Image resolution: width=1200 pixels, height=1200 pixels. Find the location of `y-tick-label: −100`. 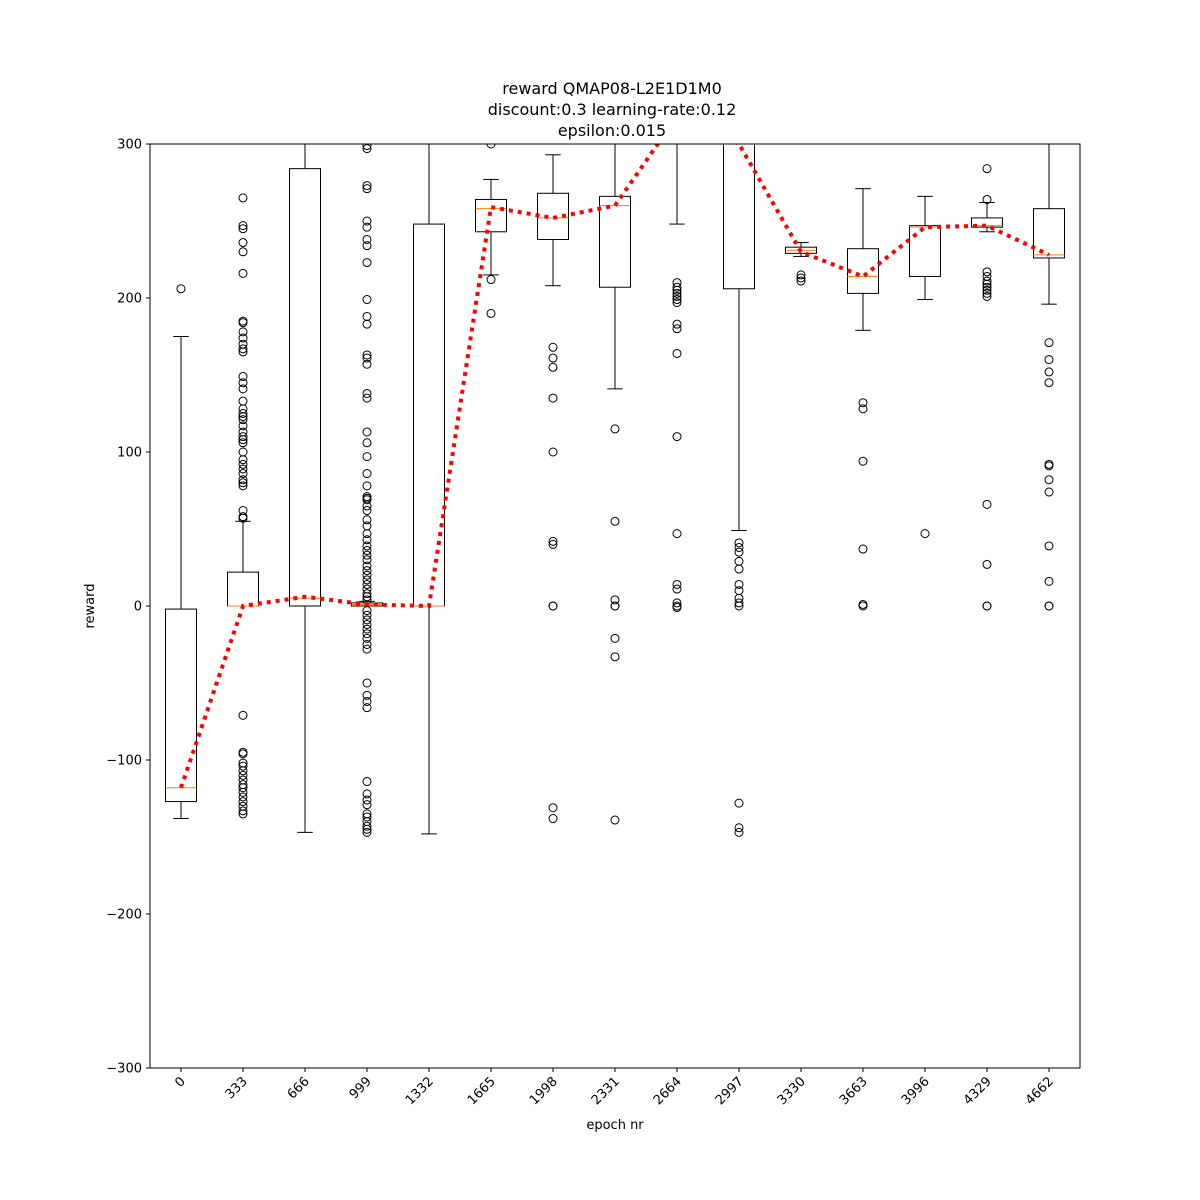

y-tick-label: −100 is located at coordinates (124, 761).